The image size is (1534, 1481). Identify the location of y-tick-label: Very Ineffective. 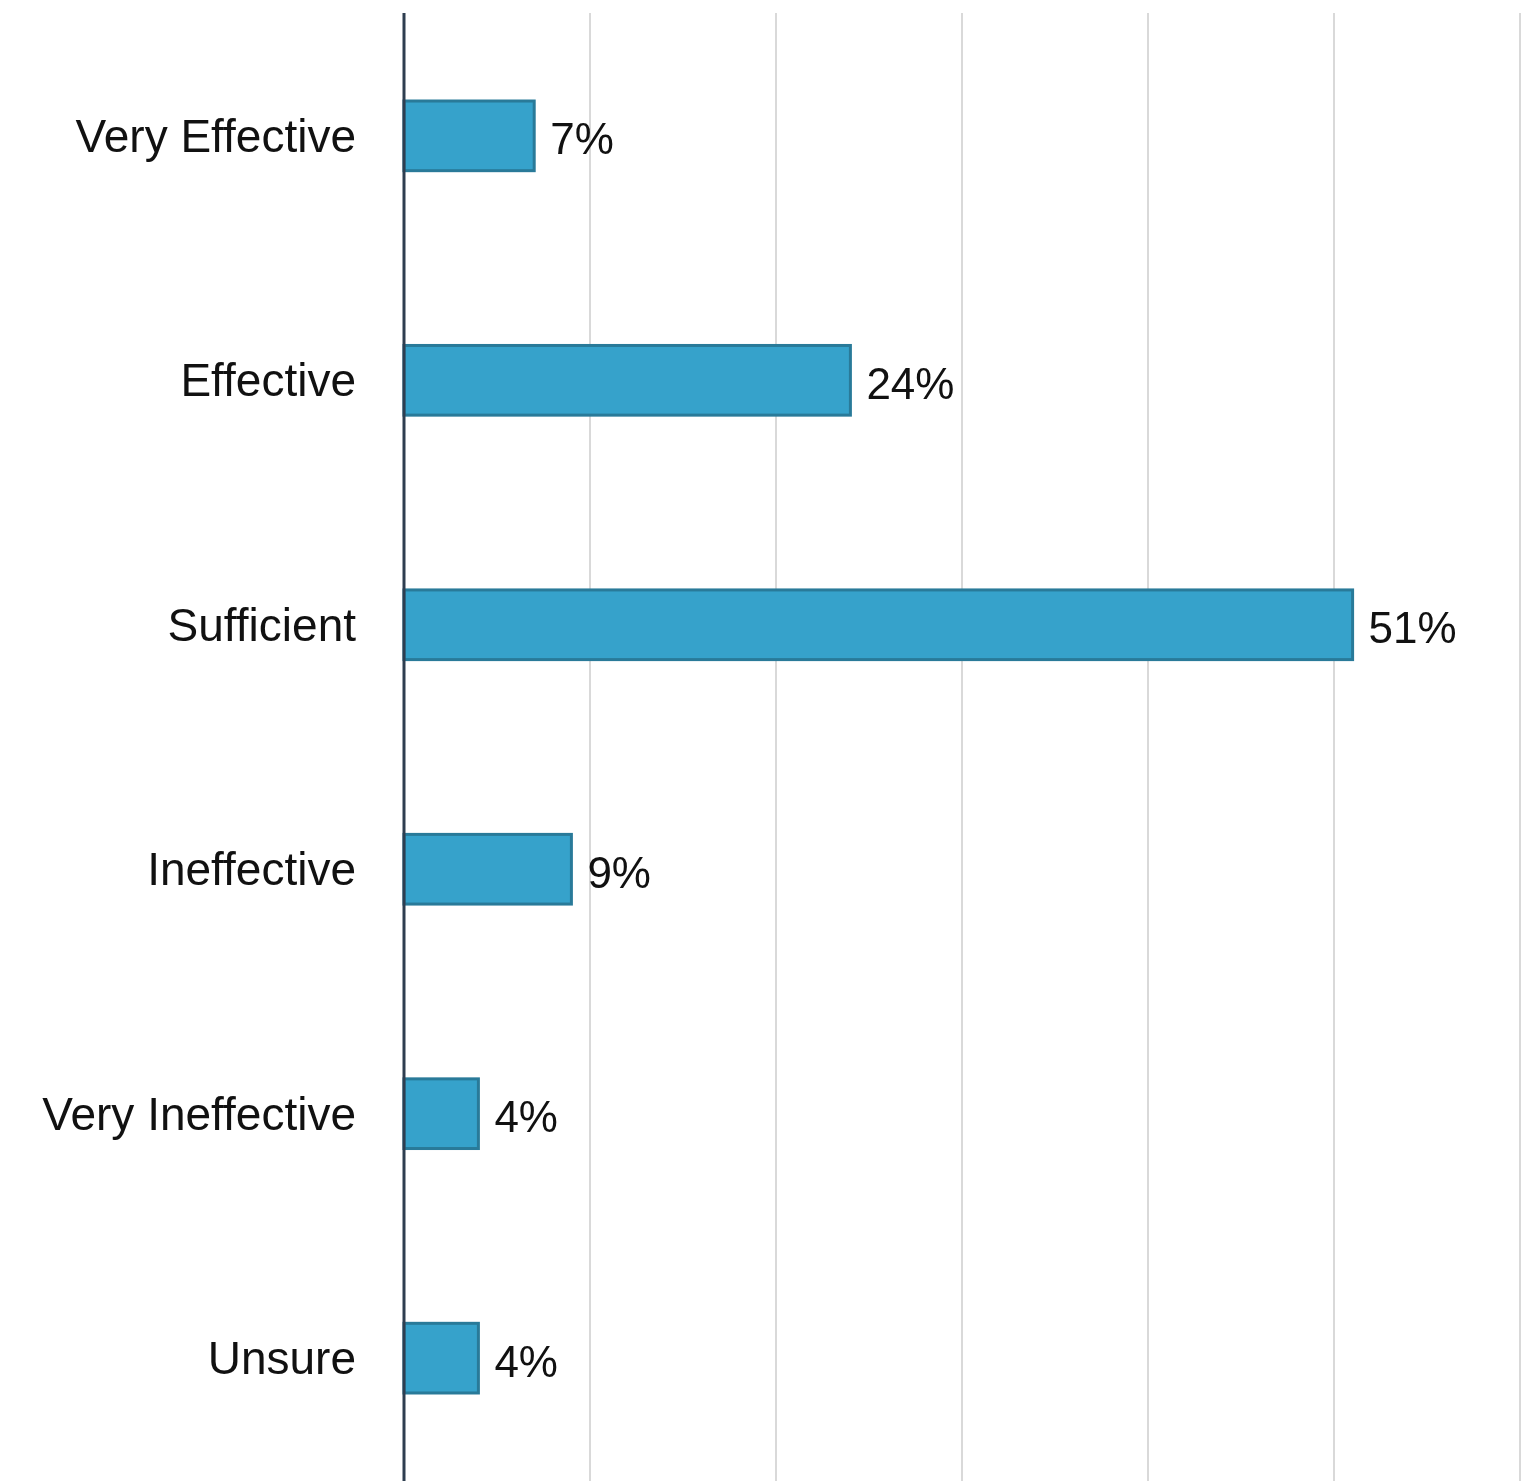
(199, 1113).